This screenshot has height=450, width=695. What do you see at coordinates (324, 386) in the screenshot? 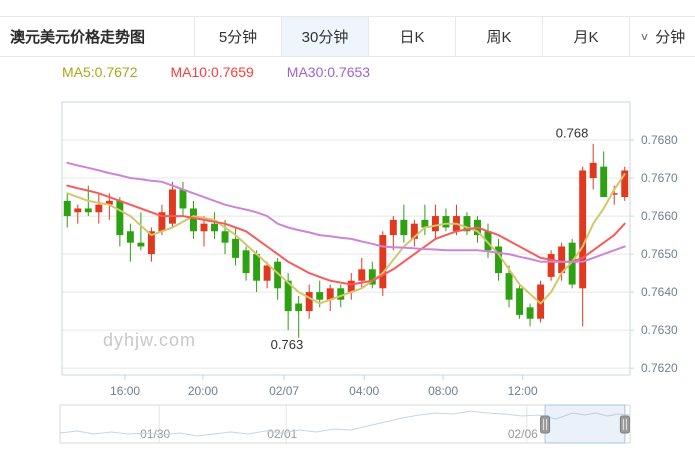
I see `x-axis: 16:00 20:00 02/07 04:00 08:00 12:00` at bounding box center [324, 386].